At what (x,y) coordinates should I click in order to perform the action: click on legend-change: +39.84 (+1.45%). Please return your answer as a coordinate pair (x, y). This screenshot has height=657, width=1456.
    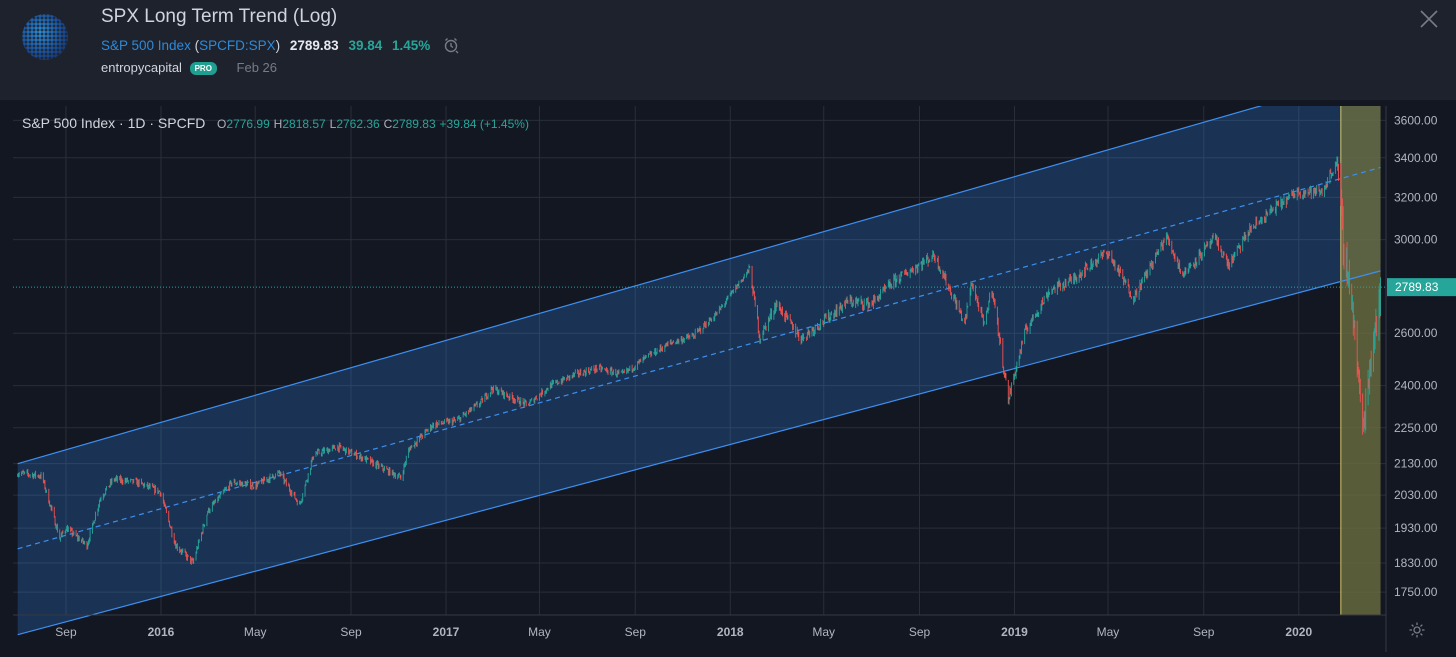
    Looking at the image, I should click on (484, 124).